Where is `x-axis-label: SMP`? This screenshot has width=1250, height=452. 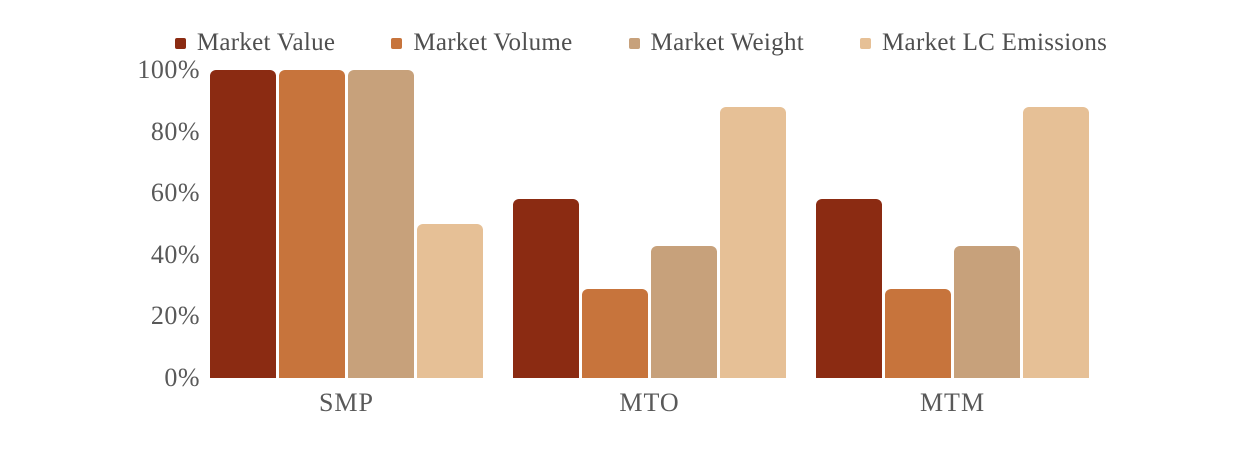 x-axis-label: SMP is located at coordinates (346, 402).